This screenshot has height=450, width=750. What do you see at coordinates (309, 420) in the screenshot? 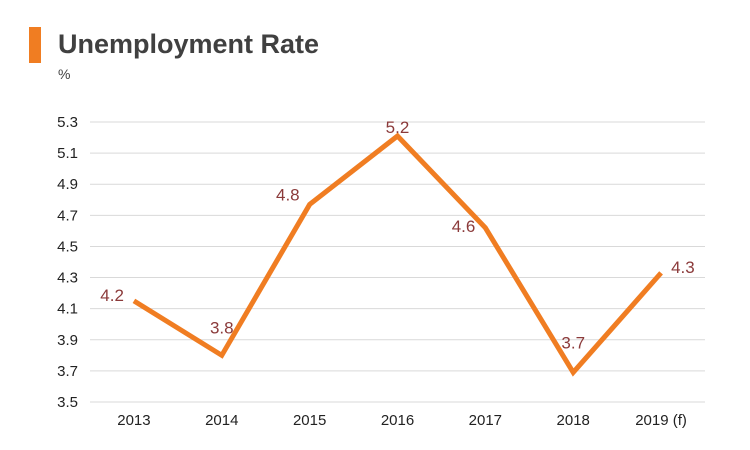
I see `x-tick-label: 2015` at bounding box center [309, 420].